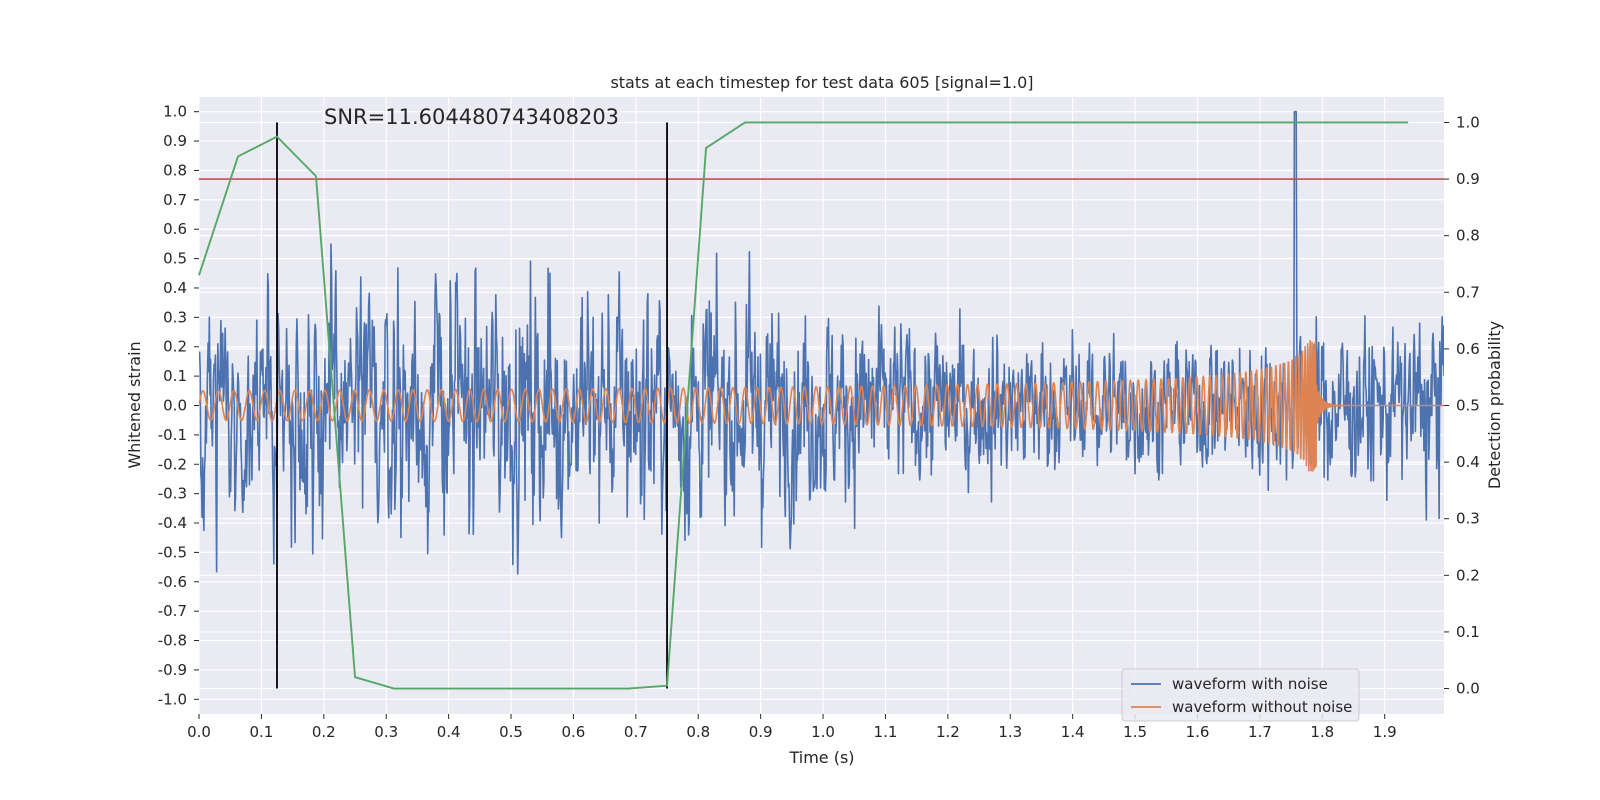 Image resolution: width=1600 pixels, height=800 pixels. What do you see at coordinates (172, 670) in the screenshot?
I see `y-left-tick-label: -0.9` at bounding box center [172, 670].